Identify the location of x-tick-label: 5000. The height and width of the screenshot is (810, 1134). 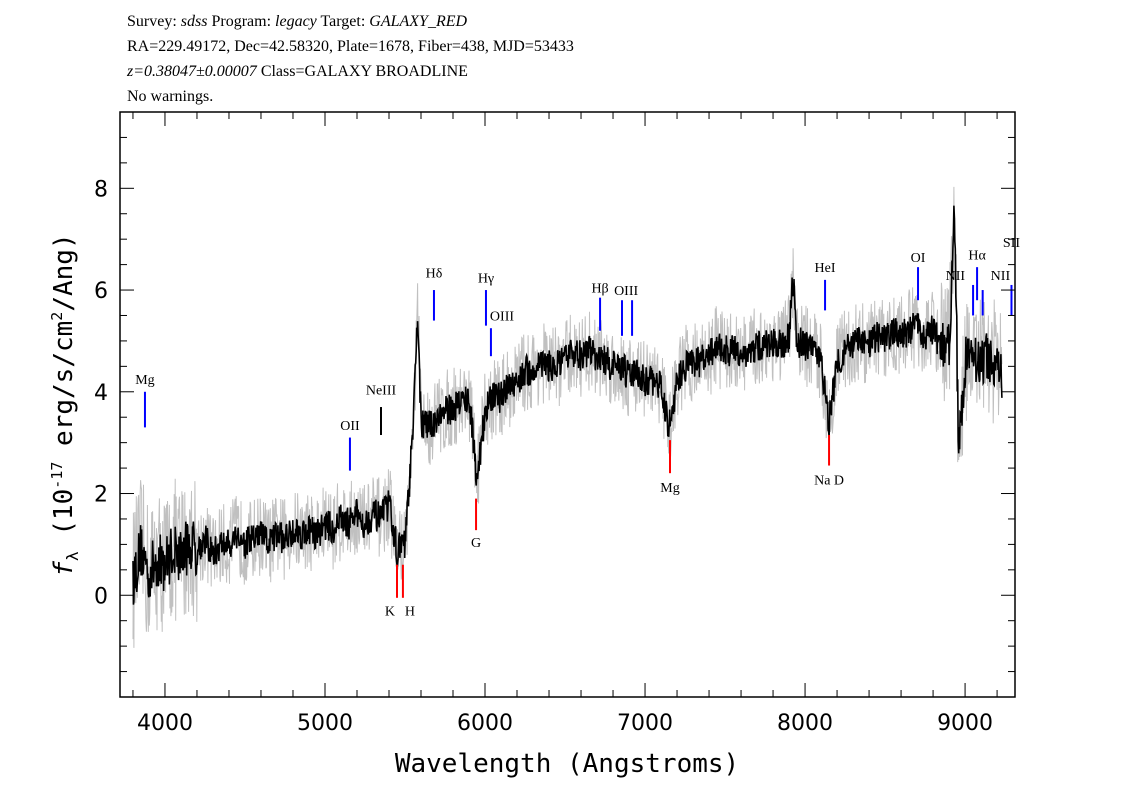
(325, 723).